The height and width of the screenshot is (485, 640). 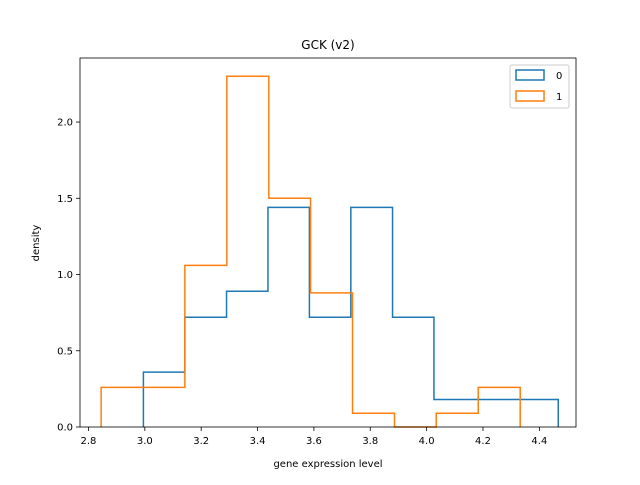 I want to click on y-axis-label: density, so click(x=36, y=243).